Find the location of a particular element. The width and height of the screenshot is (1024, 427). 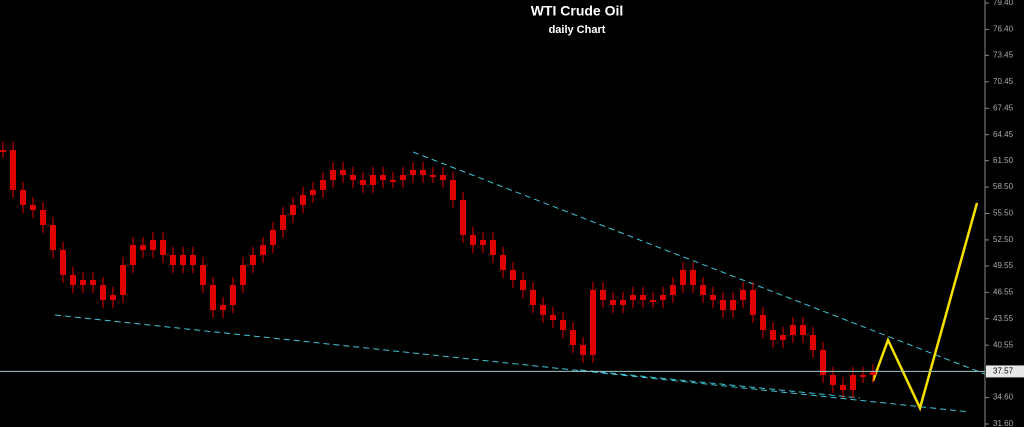

y-tick-label: 34.60 is located at coordinates (1003, 397).